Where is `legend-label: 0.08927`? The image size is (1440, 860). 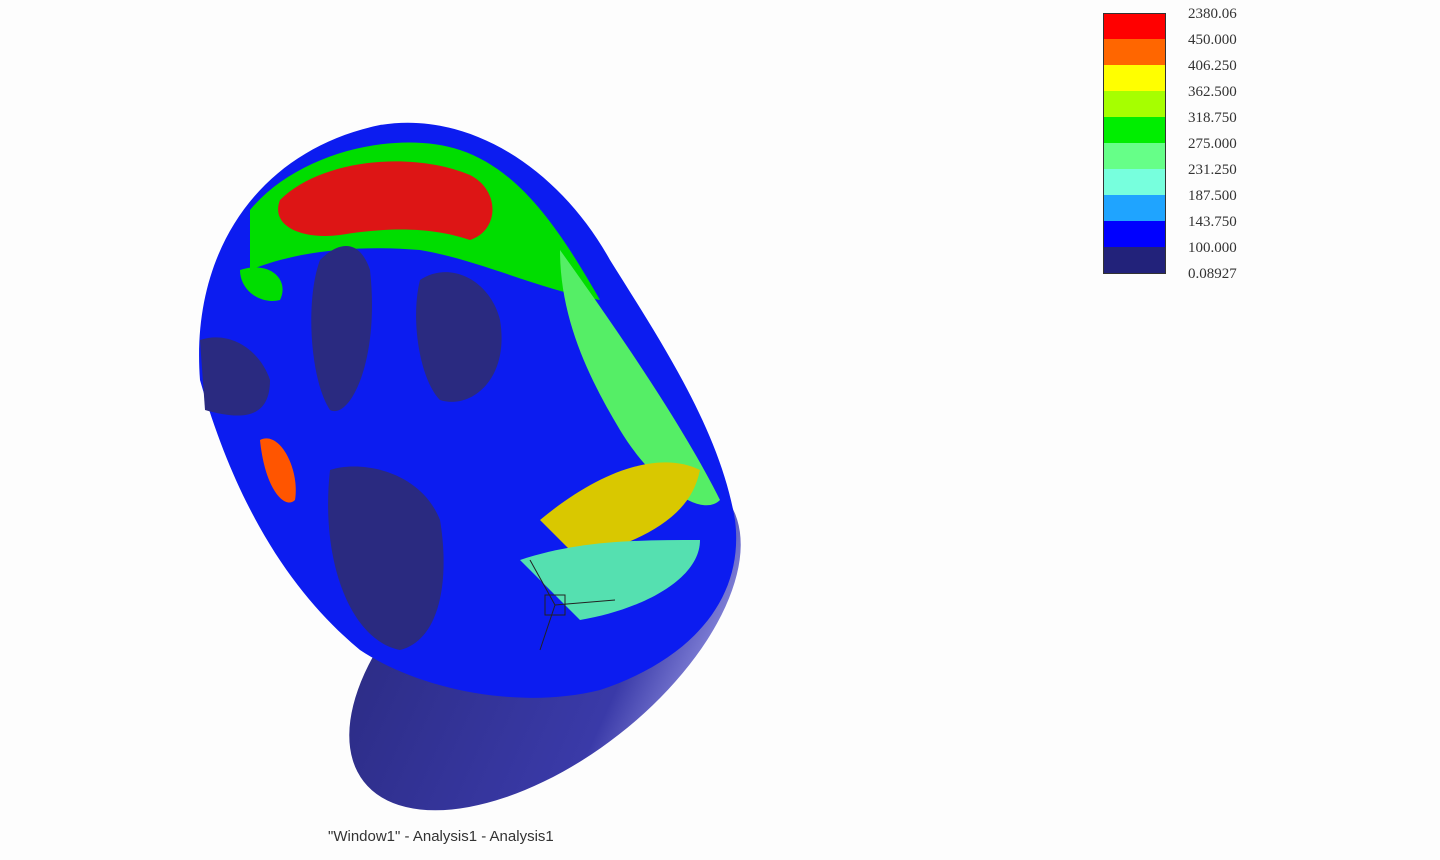
legend-label: 0.08927 is located at coordinates (1212, 274).